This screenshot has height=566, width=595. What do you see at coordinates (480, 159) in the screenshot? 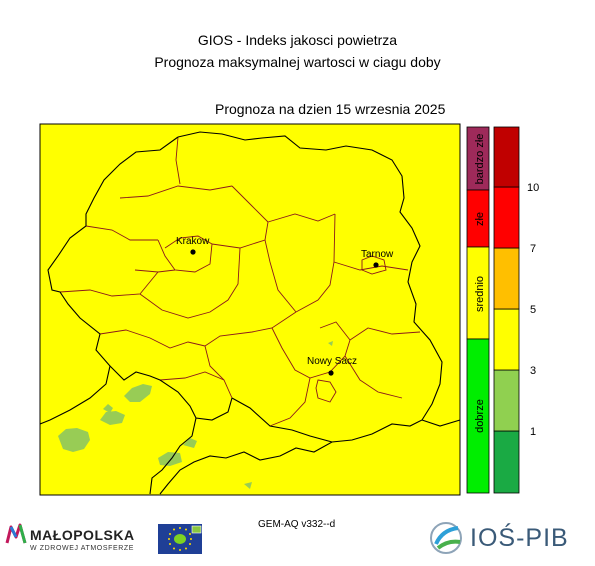
I see `legend-label-bardzo-zle: bardzo złe` at bounding box center [480, 159].